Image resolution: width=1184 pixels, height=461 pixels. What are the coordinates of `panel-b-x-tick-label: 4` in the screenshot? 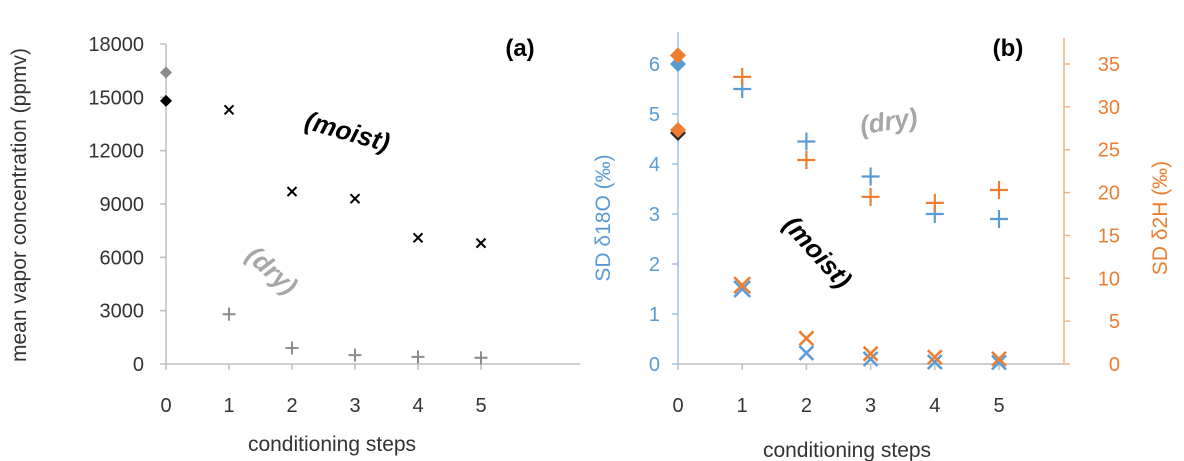 It's located at (934, 406).